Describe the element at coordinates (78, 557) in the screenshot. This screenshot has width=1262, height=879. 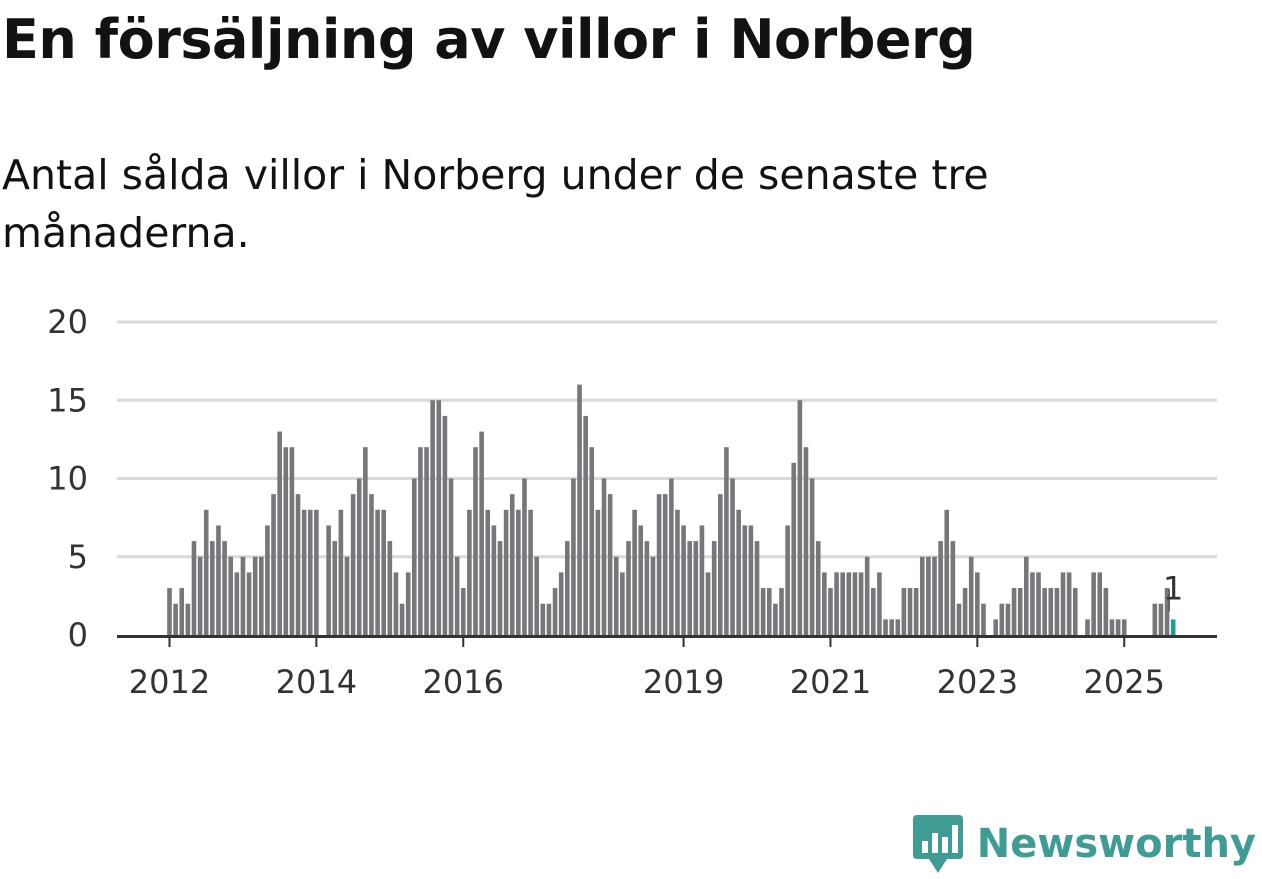
I see `y-tick-label: 5` at that location.